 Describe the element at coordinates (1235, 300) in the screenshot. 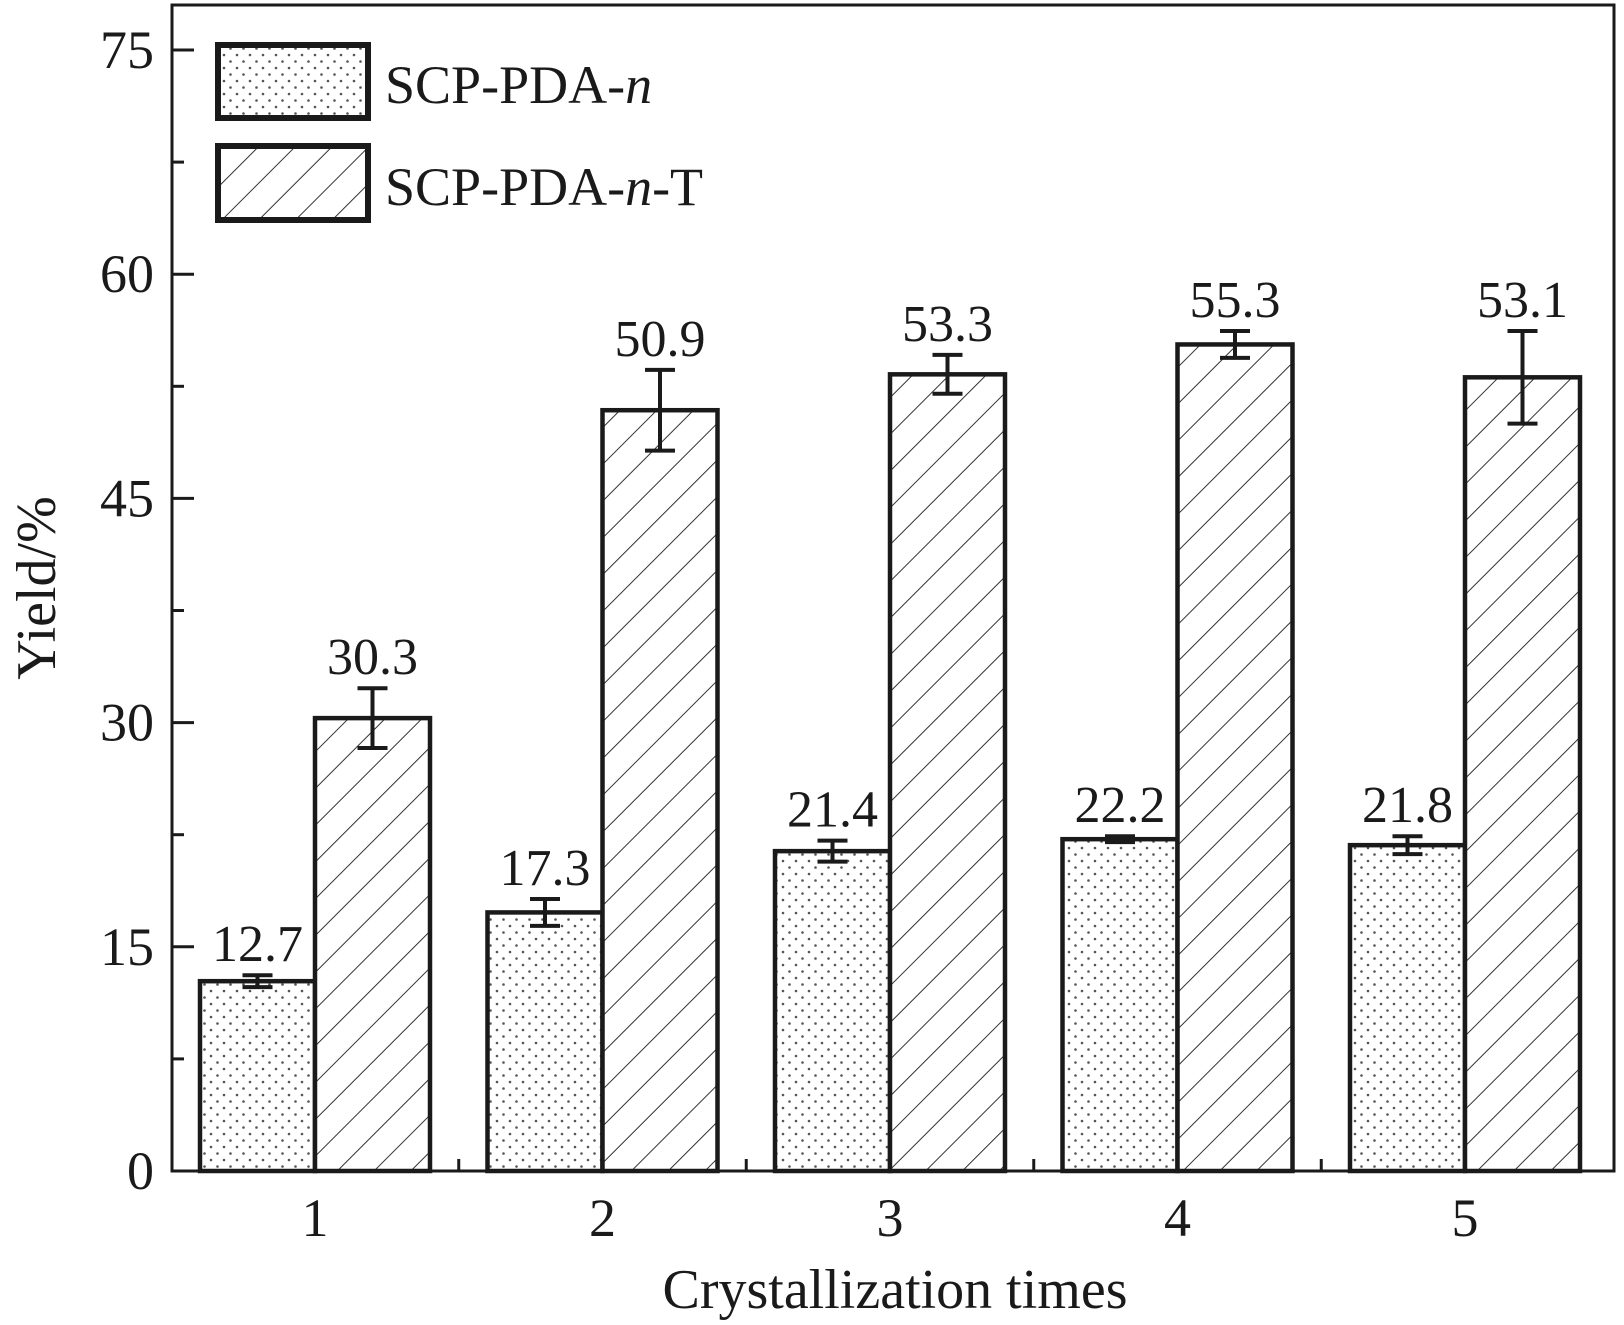

I see `data-label-series-2-cat-4: 55.3` at that location.